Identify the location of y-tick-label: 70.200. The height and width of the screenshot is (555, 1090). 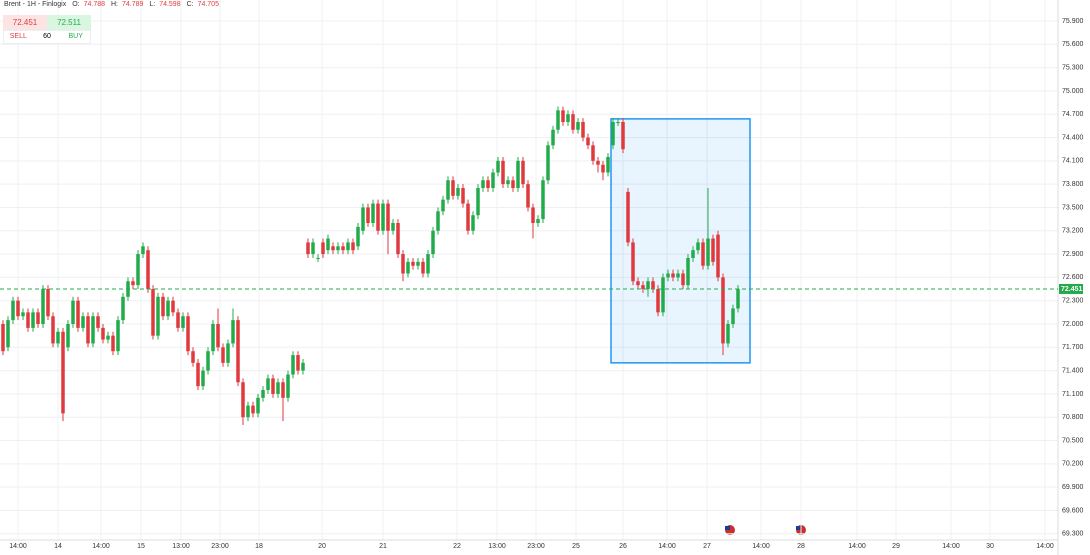
(1073, 464).